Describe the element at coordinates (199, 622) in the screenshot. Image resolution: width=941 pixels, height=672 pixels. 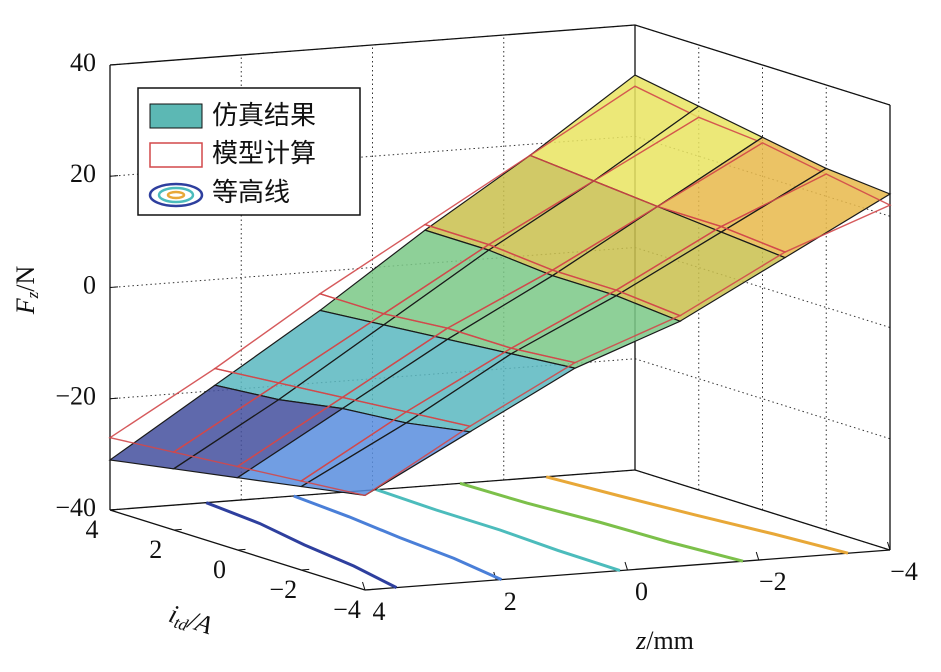
I see `label-part: /A` at that location.